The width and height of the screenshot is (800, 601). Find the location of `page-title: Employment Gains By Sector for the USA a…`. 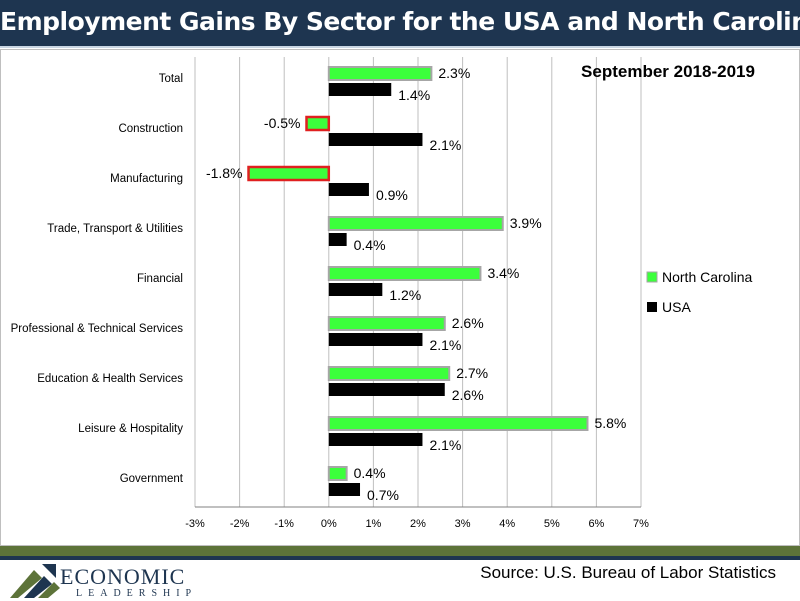

page-title: Employment Gains By Sector for the USA a… is located at coordinates (400, 21).